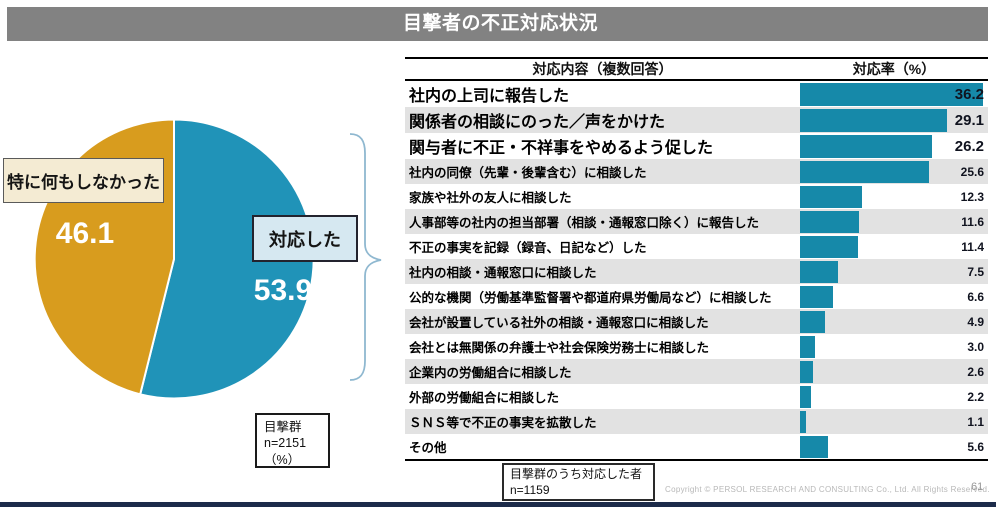 The height and width of the screenshot is (507, 996). I want to click on row-value: 11.4, so click(972, 246).